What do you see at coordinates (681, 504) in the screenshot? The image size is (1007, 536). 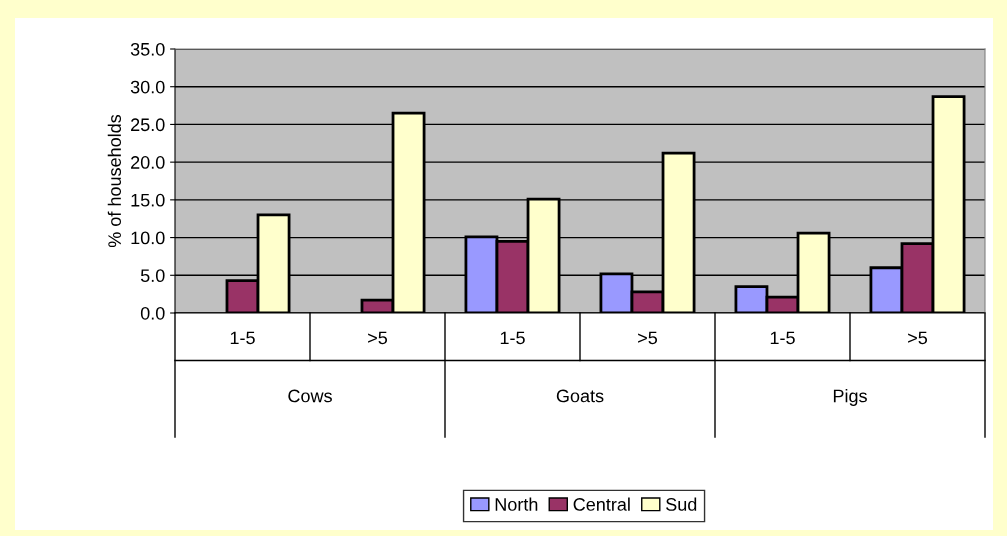 I see `legend-label: Sud` at bounding box center [681, 504].